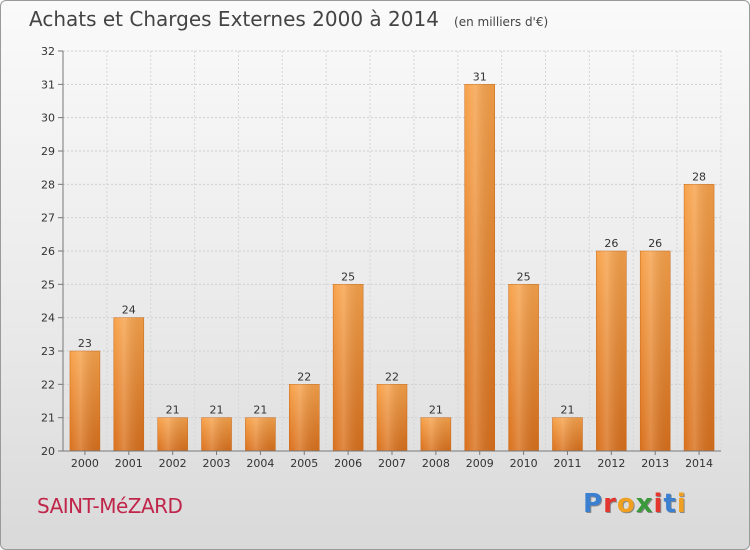 This screenshot has width=750, height=550. I want to click on x-tick-label-2004: 2004, so click(260, 463).